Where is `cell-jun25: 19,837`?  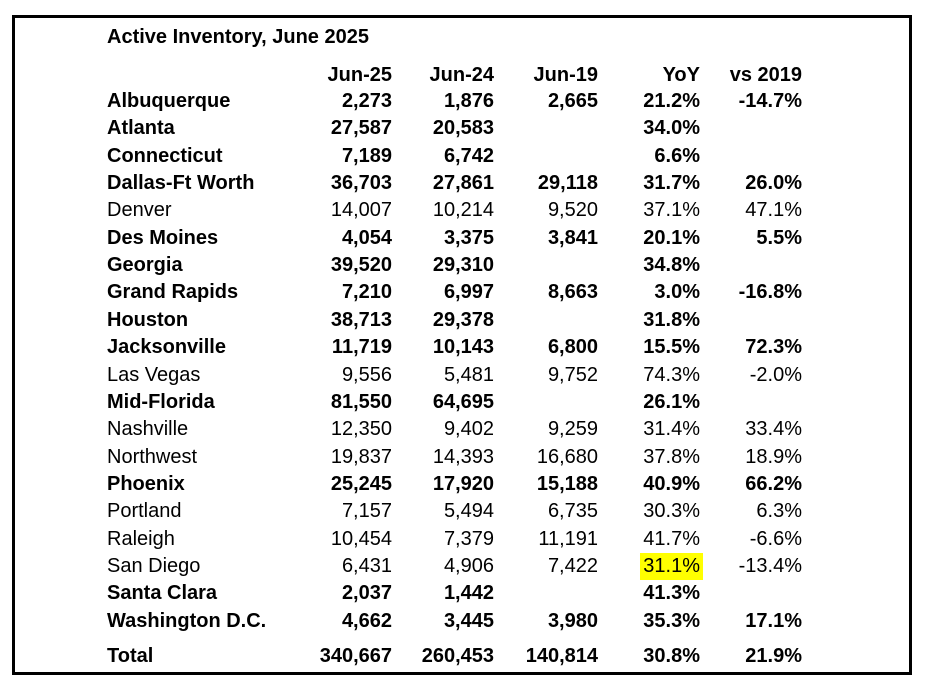
cell-jun25: 19,837 is located at coordinates (361, 456).